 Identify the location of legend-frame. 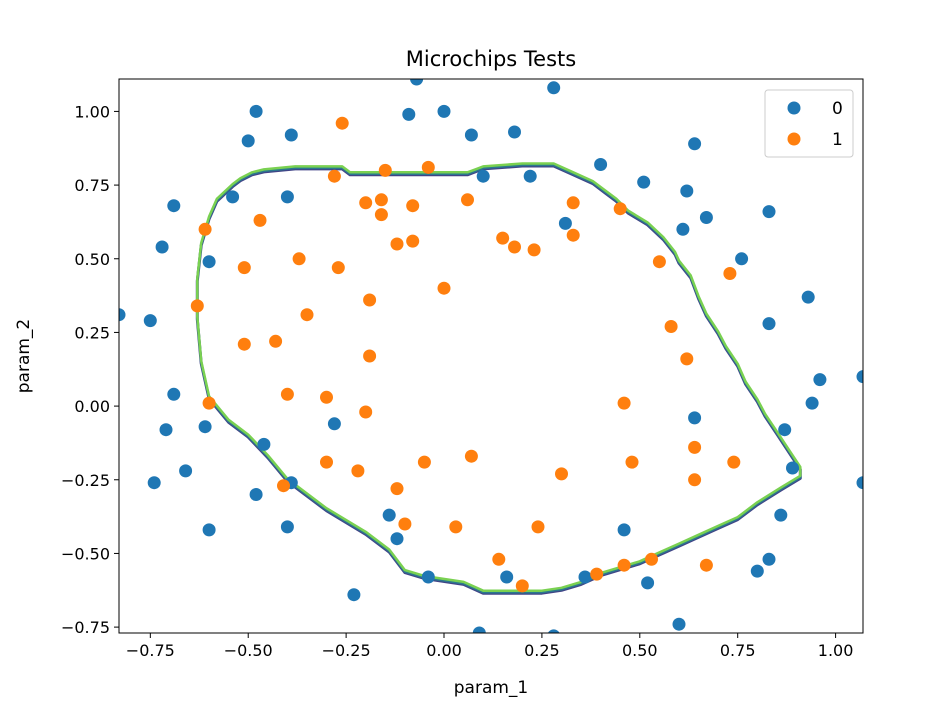
(809, 123).